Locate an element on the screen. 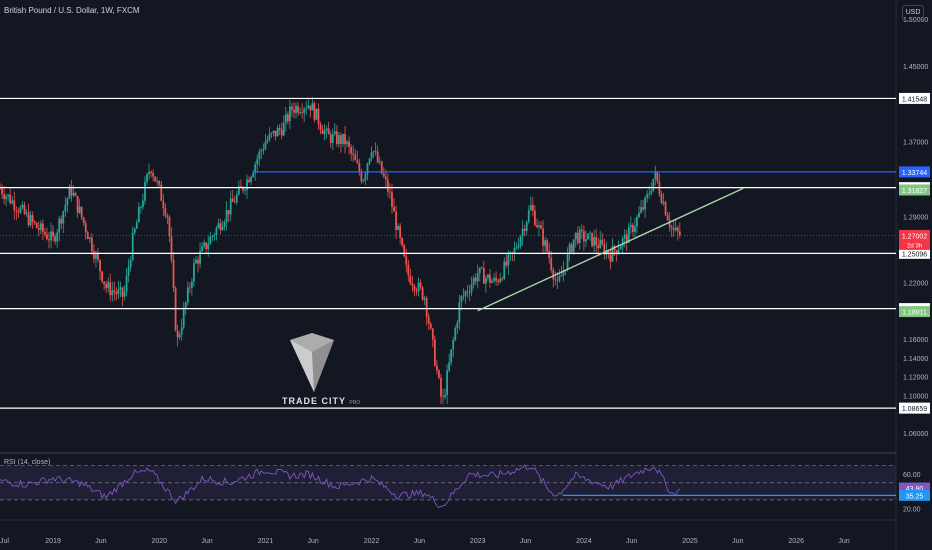 Image resolution: width=932 pixels, height=550 pixels. watermark-logo-icon is located at coordinates (312, 362).